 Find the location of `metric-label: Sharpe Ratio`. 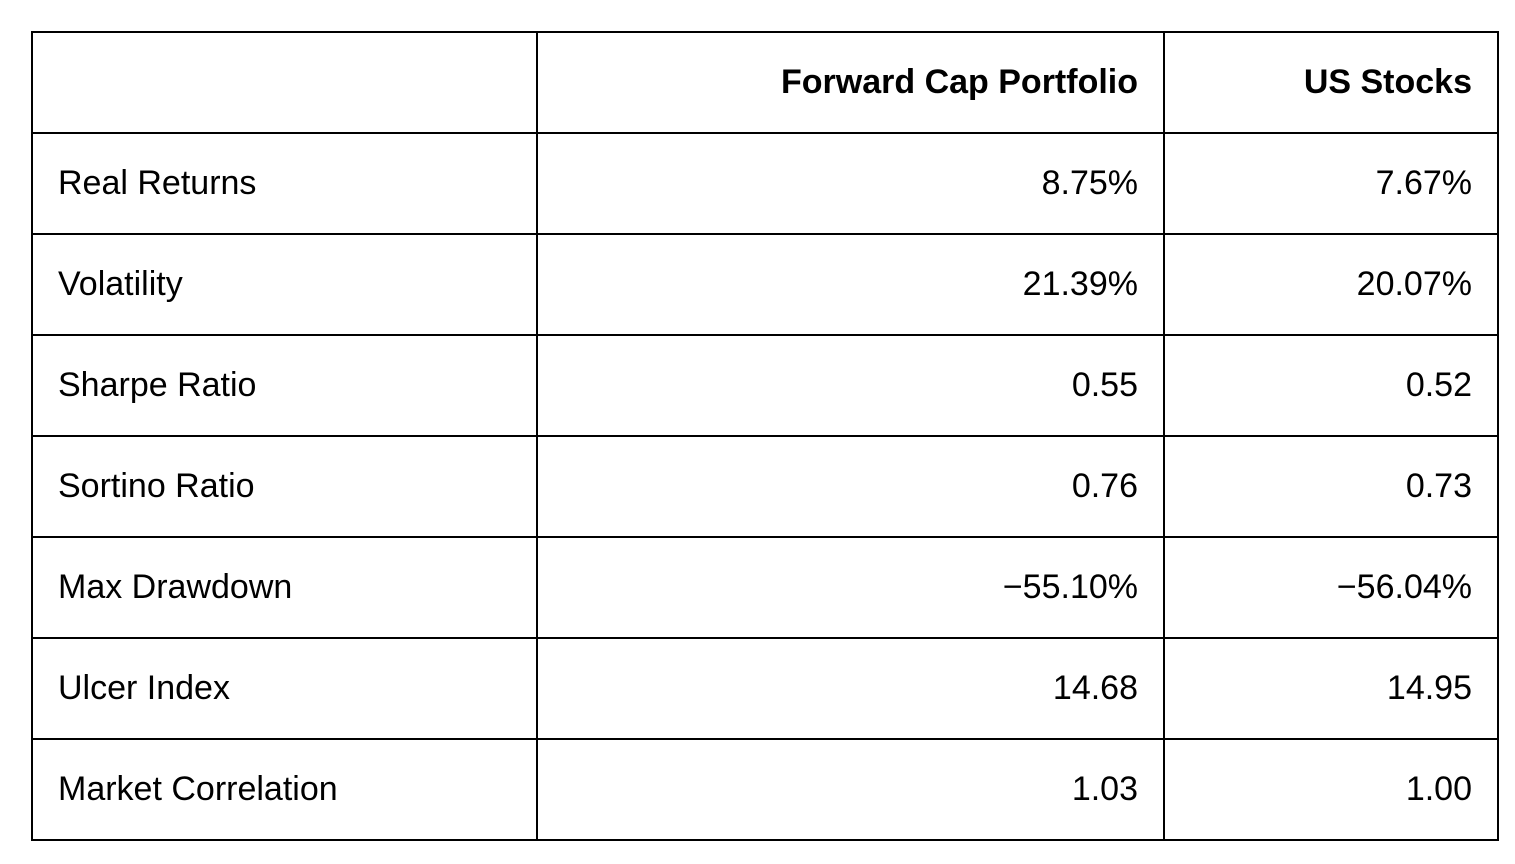

metric-label: Sharpe Ratio is located at coordinates (284, 385).